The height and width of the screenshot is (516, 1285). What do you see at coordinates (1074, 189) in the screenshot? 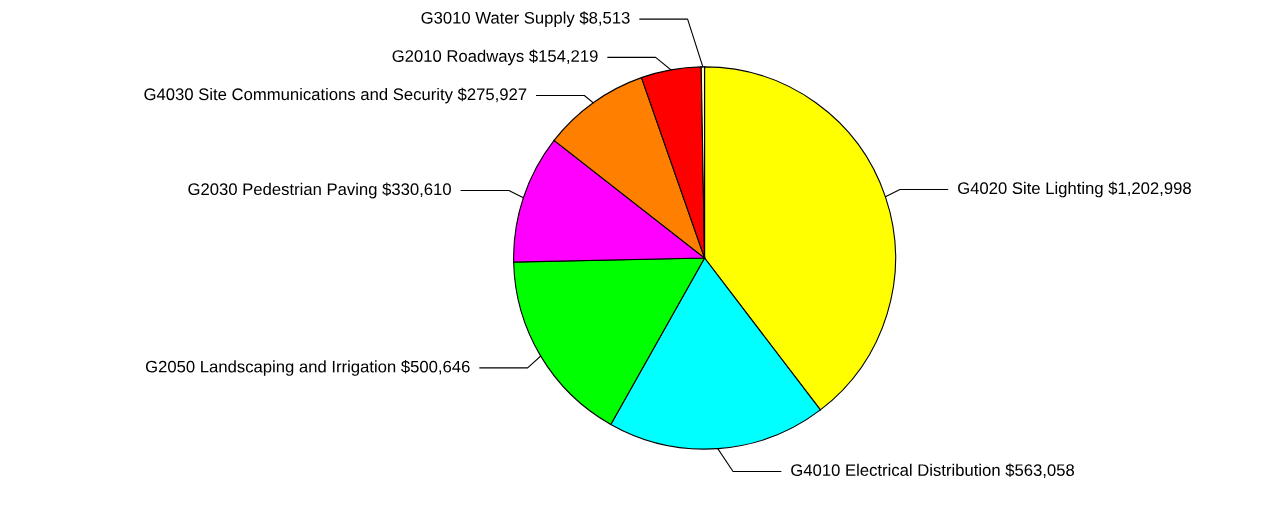
I see `slice-label: G4020 Site Lighting $1,202,998` at bounding box center [1074, 189].